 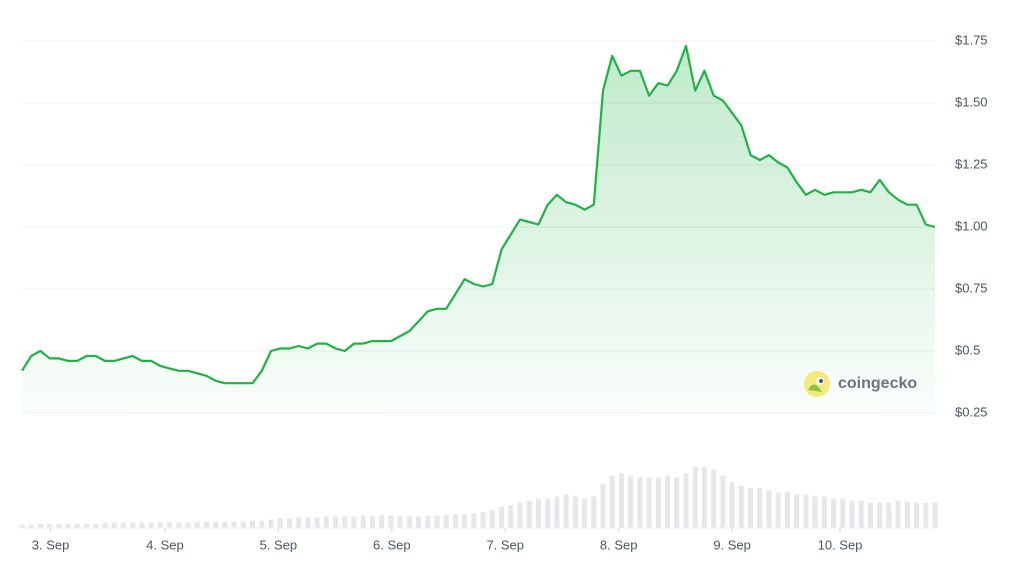 I want to click on x-tick-label: 8. Sep, so click(x=619, y=544).